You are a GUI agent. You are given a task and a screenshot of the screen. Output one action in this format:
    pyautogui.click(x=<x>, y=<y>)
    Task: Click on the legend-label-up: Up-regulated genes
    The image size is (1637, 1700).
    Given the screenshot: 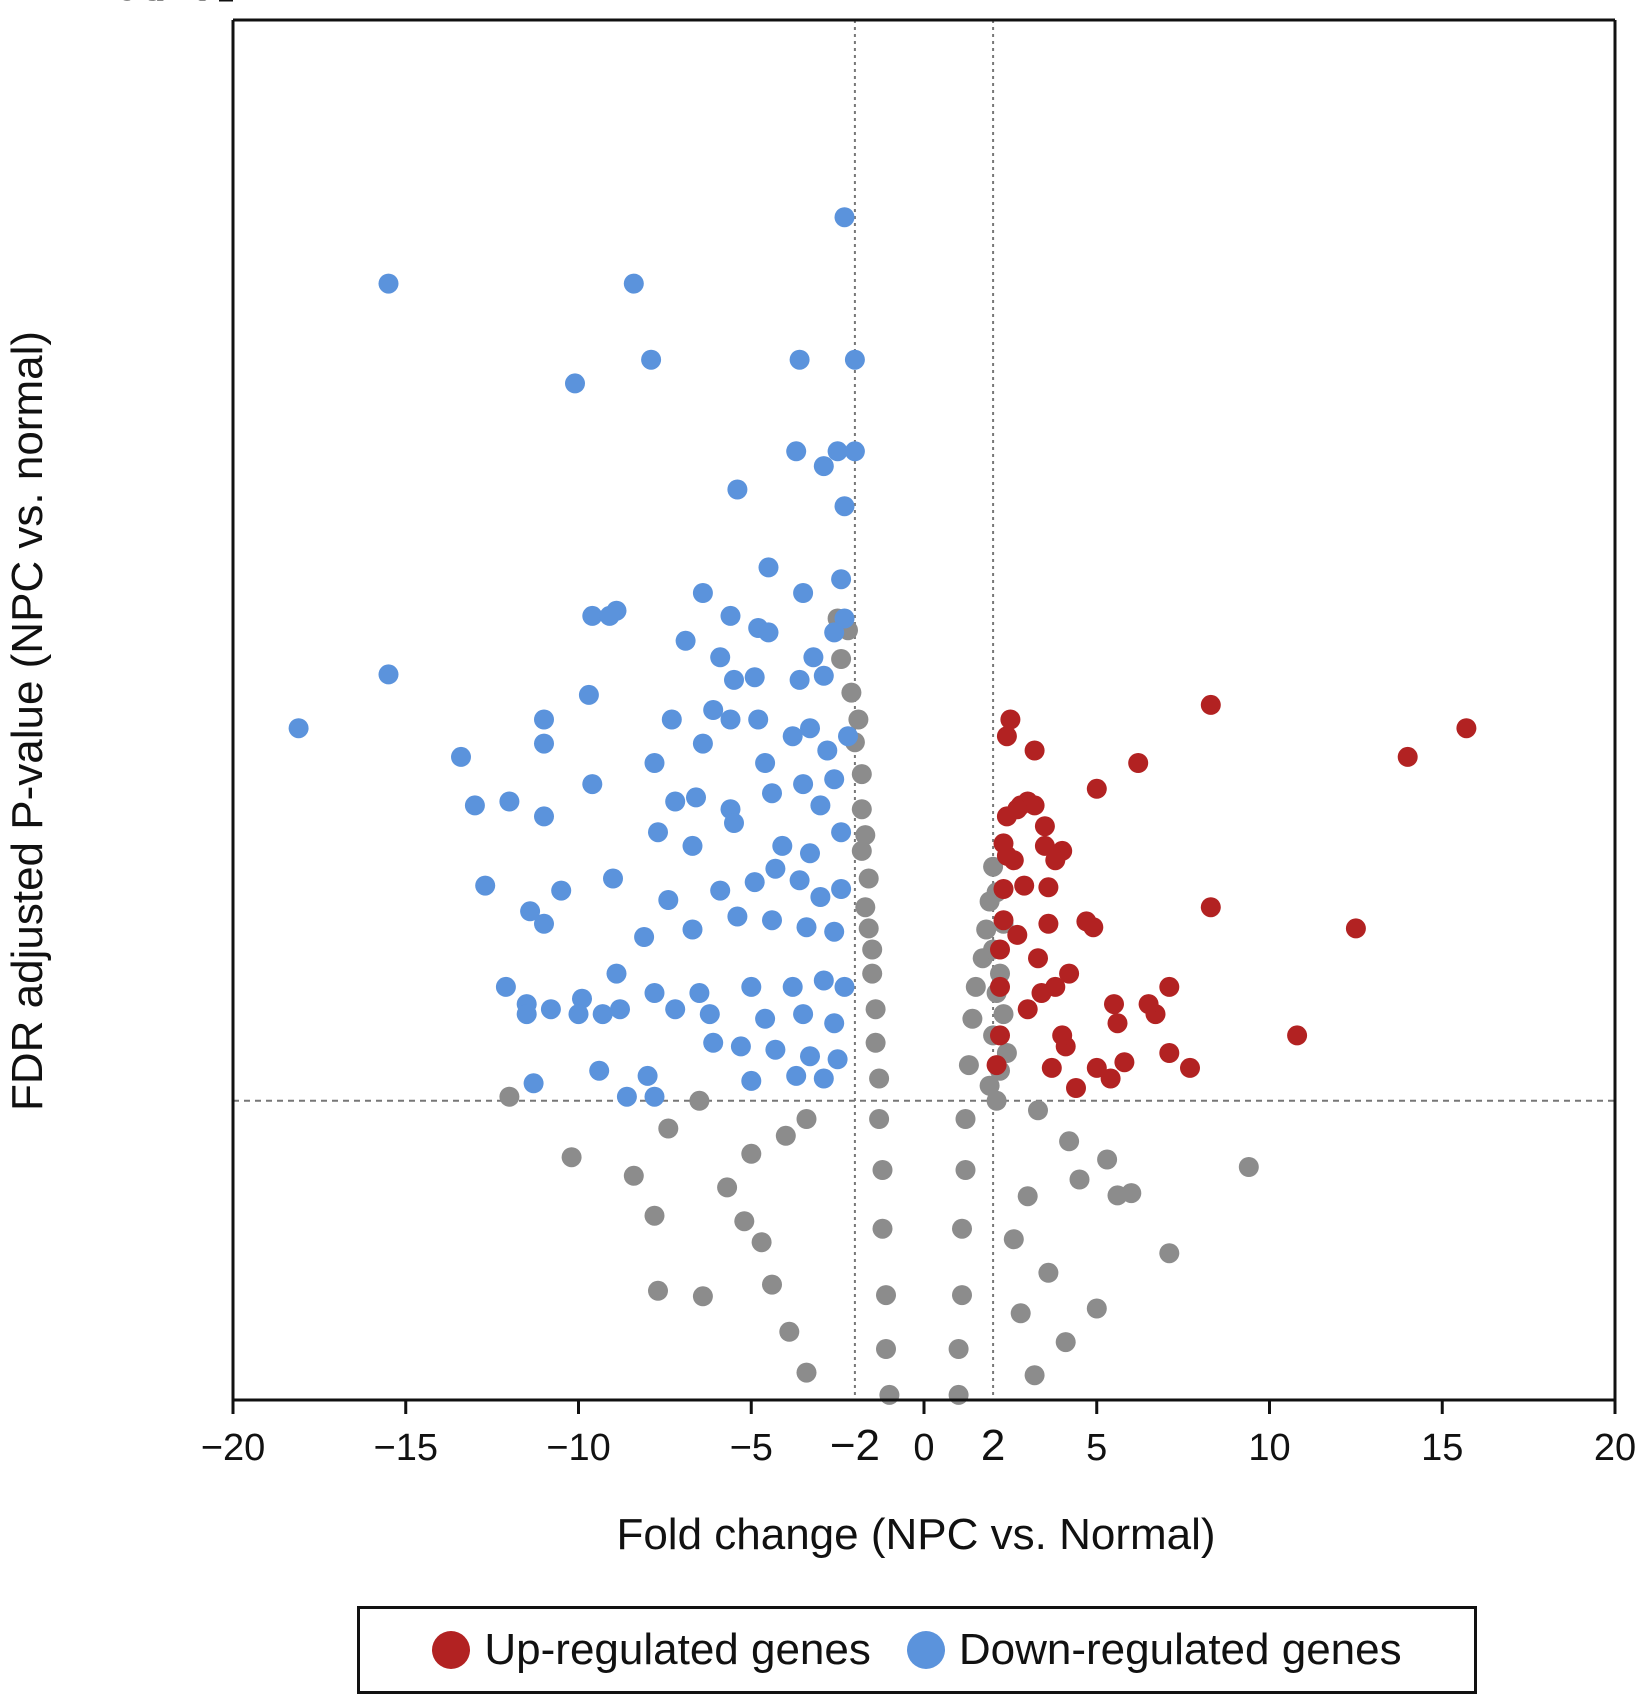 What is the action you would take?
    pyautogui.click(x=677, y=1649)
    